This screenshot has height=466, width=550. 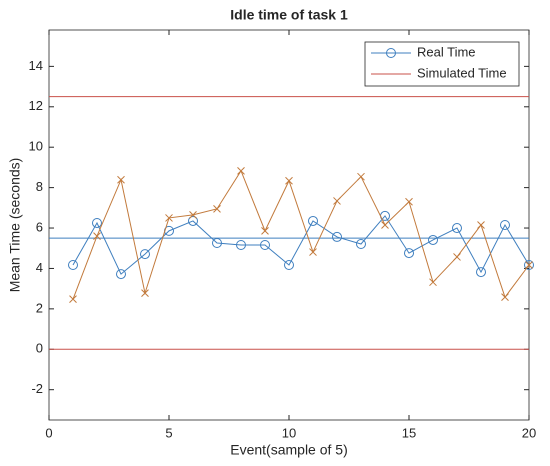 What do you see at coordinates (462, 72) in the screenshot?
I see `legend-label: Simulated Time` at bounding box center [462, 72].